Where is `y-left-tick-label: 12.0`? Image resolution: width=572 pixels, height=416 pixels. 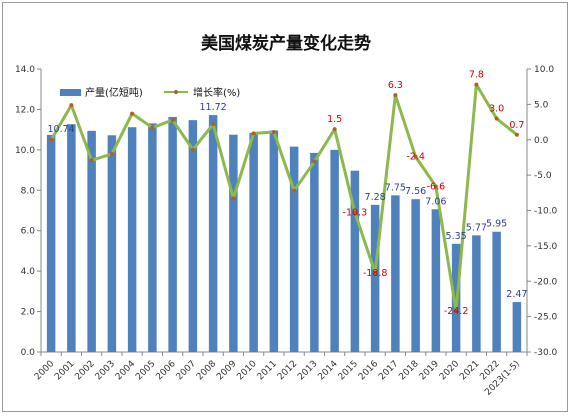 y-left-tick-label: 12.0 is located at coordinates (25, 110).